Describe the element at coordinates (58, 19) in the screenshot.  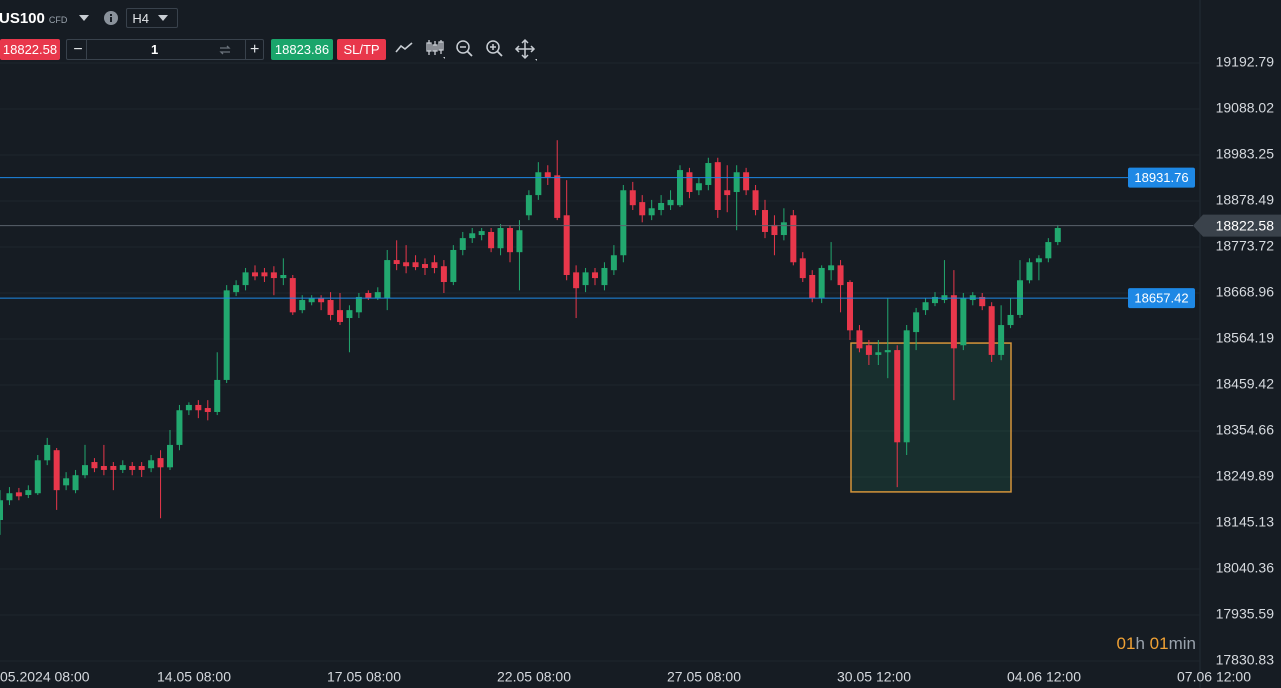
I see `symbol-type: CFD` at that location.